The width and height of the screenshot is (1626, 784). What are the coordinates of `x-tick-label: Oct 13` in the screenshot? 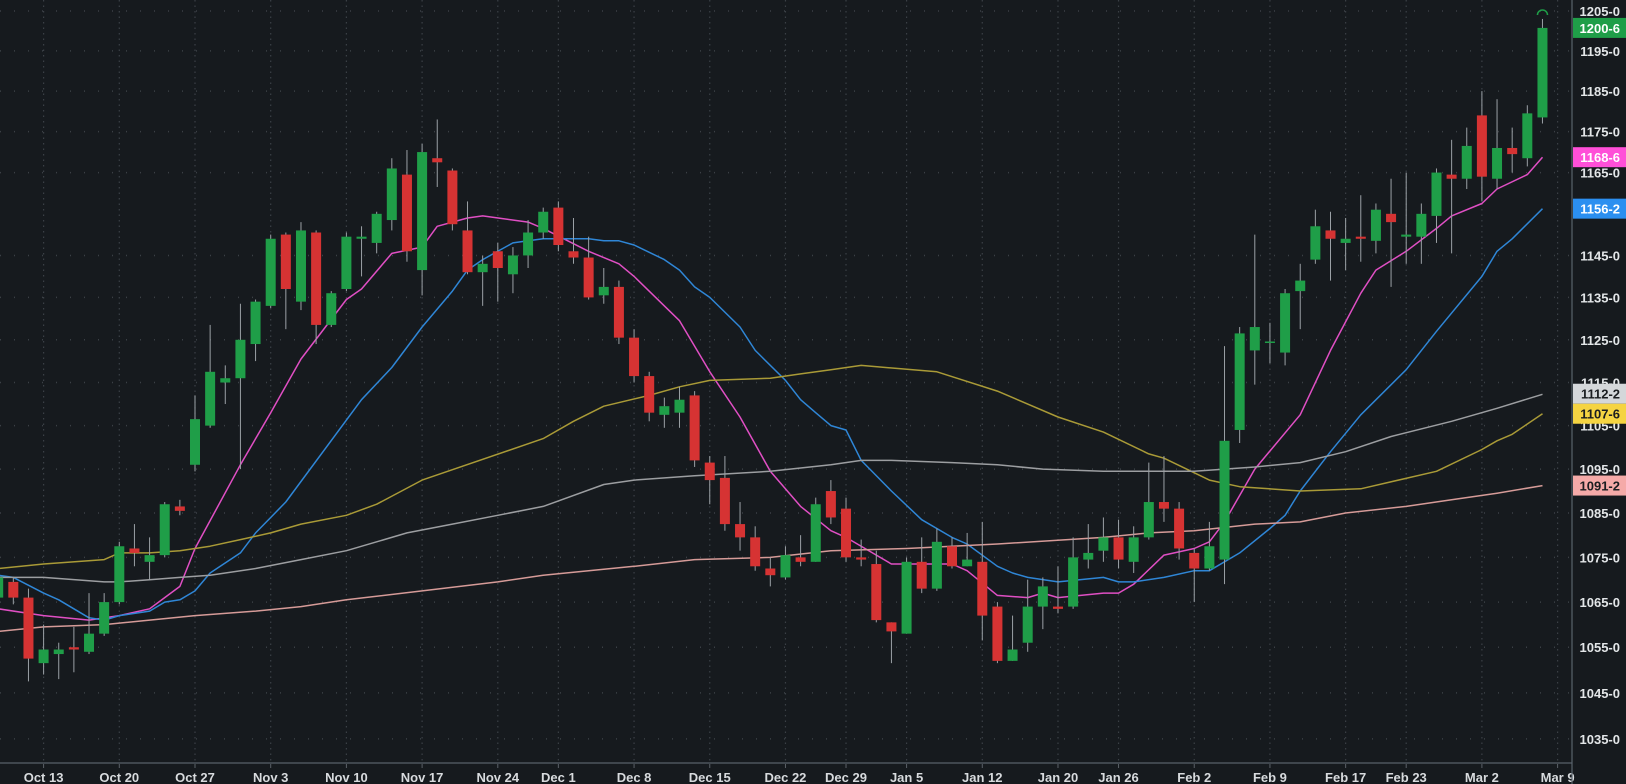 It's located at (44, 777).